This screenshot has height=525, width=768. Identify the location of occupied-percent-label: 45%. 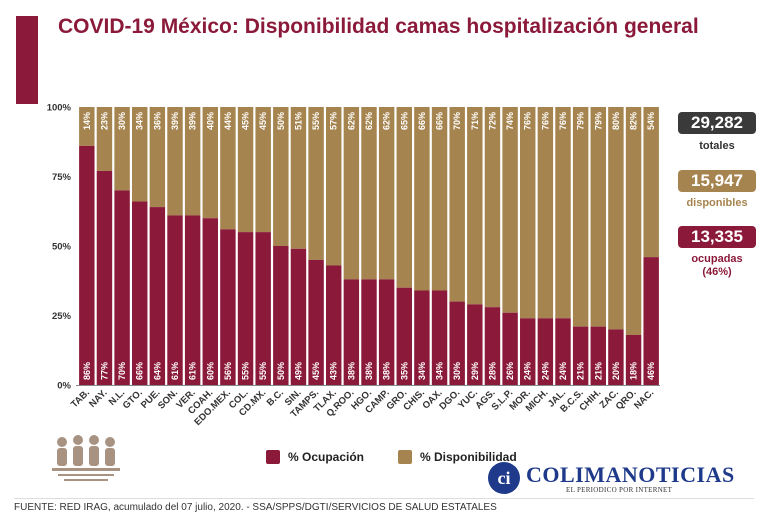
(316, 371).